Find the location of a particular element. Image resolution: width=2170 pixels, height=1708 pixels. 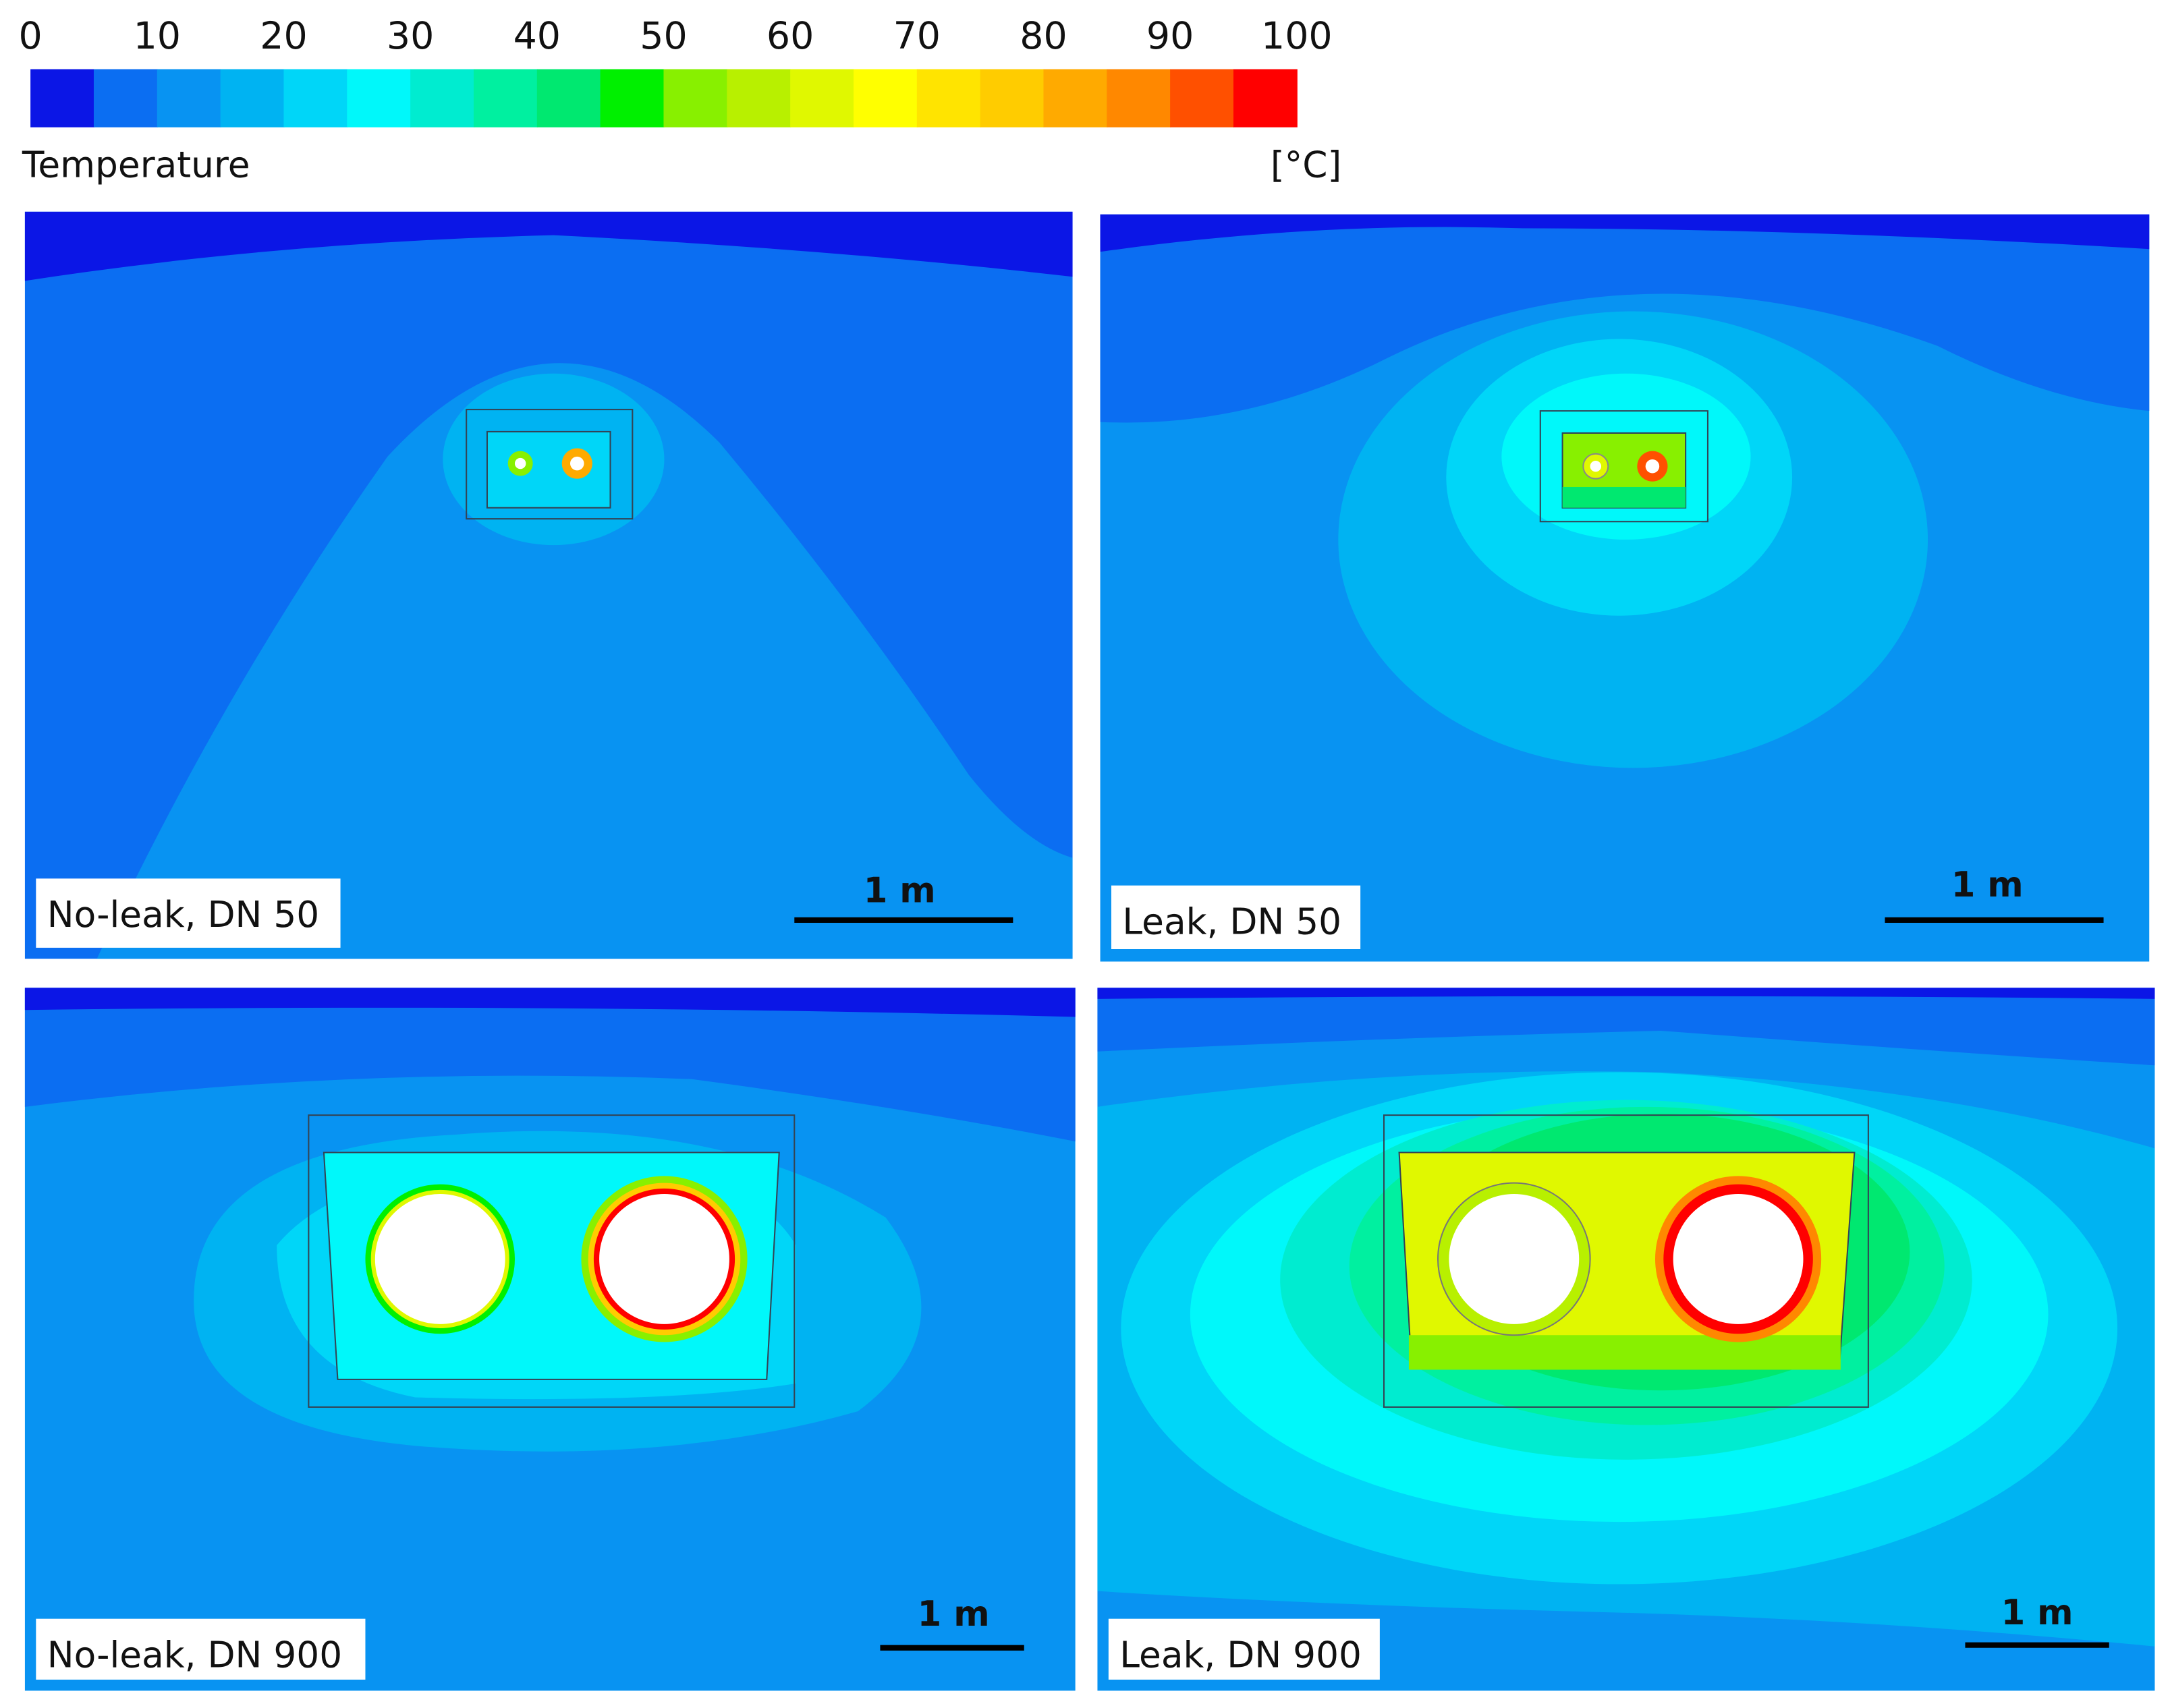

colorbar-title: Temperature is located at coordinates (136, 165).